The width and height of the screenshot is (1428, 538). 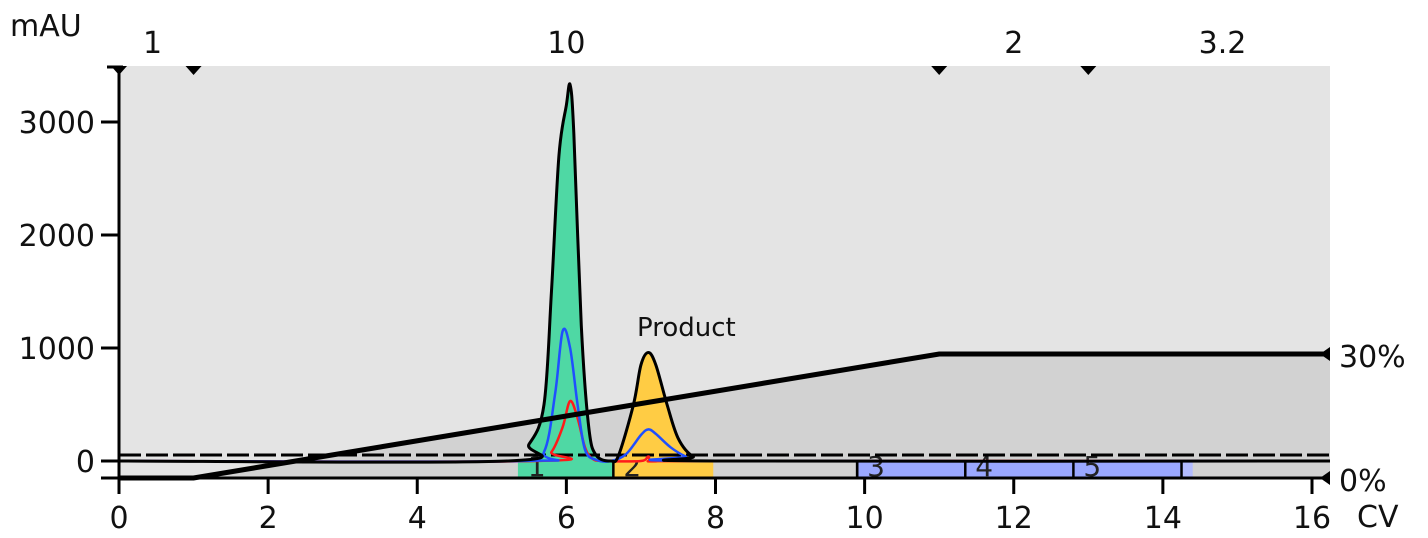 I want to click on x-tick-label: 6, so click(x=566, y=518).